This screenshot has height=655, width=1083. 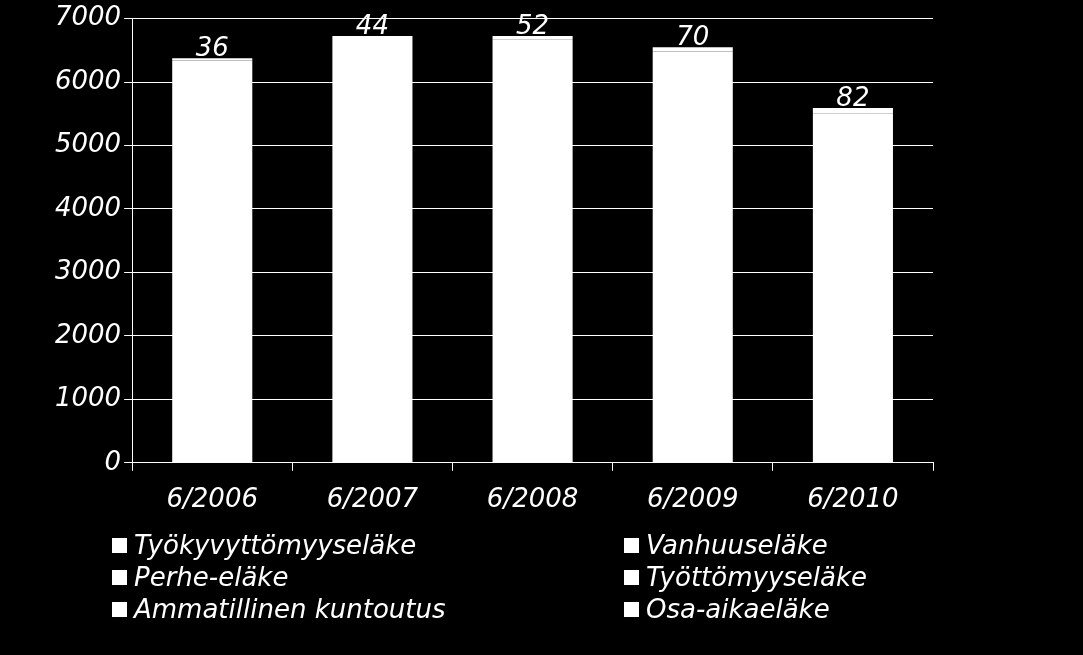 What do you see at coordinates (88, 206) in the screenshot?
I see `y-tick-label: 4000` at bounding box center [88, 206].